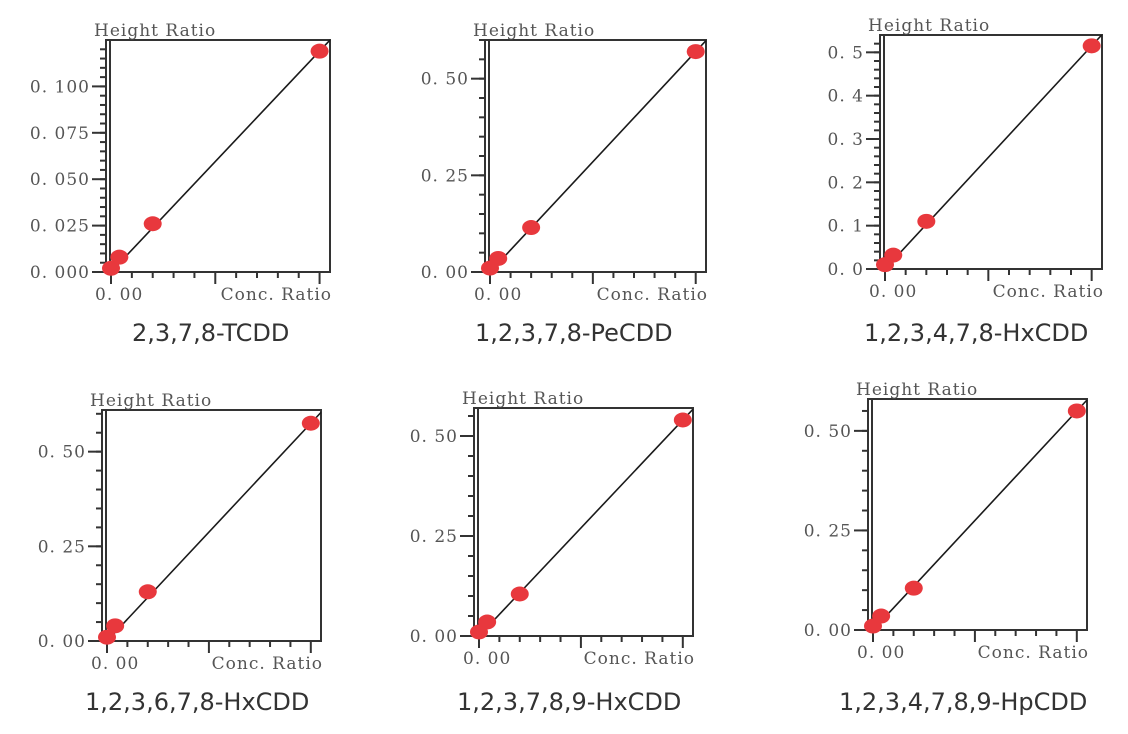 The image size is (1128, 734). What do you see at coordinates (846, 227) in the screenshot?
I see `y-tick-label: 0. 1` at bounding box center [846, 227].